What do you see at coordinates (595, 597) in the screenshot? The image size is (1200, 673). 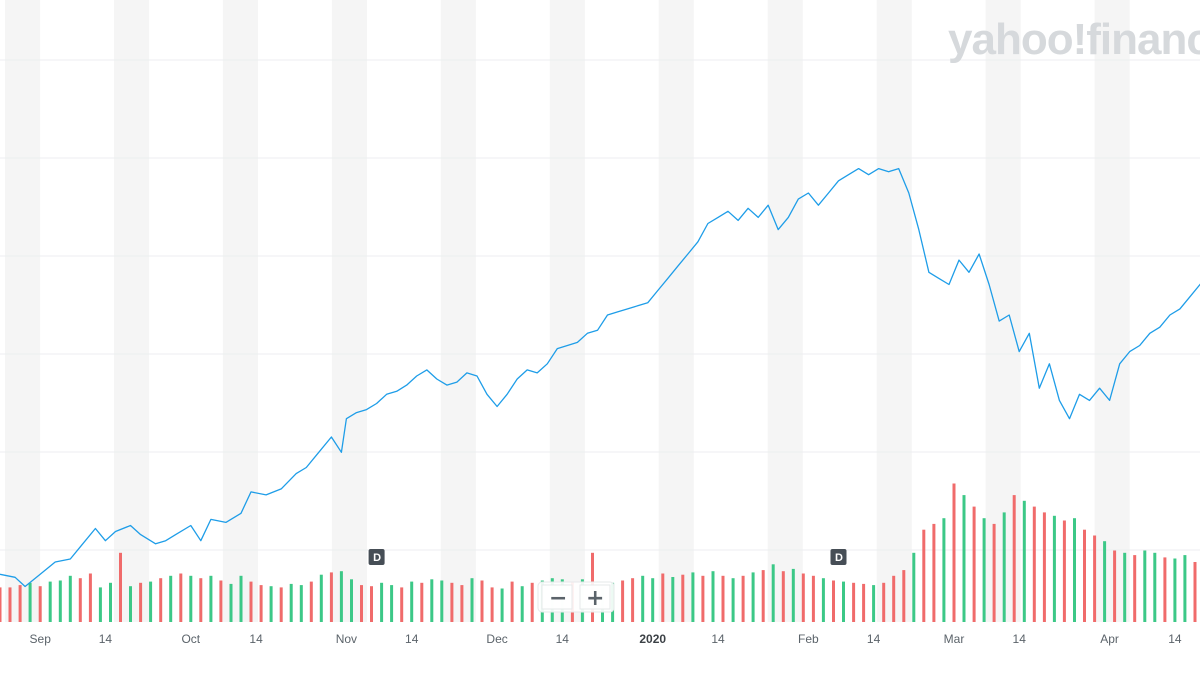 I see `zoom-in-button: +` at bounding box center [595, 597].